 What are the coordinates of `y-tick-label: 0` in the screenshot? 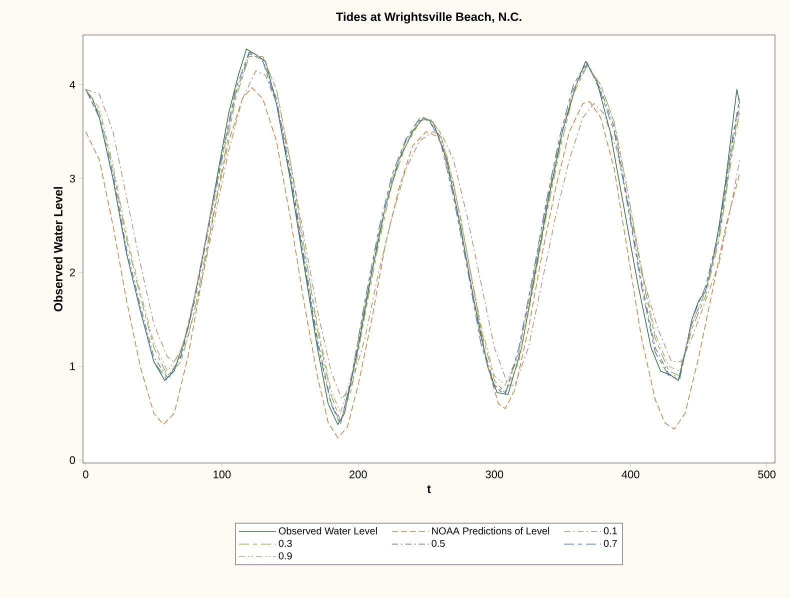 It's located at (73, 460).